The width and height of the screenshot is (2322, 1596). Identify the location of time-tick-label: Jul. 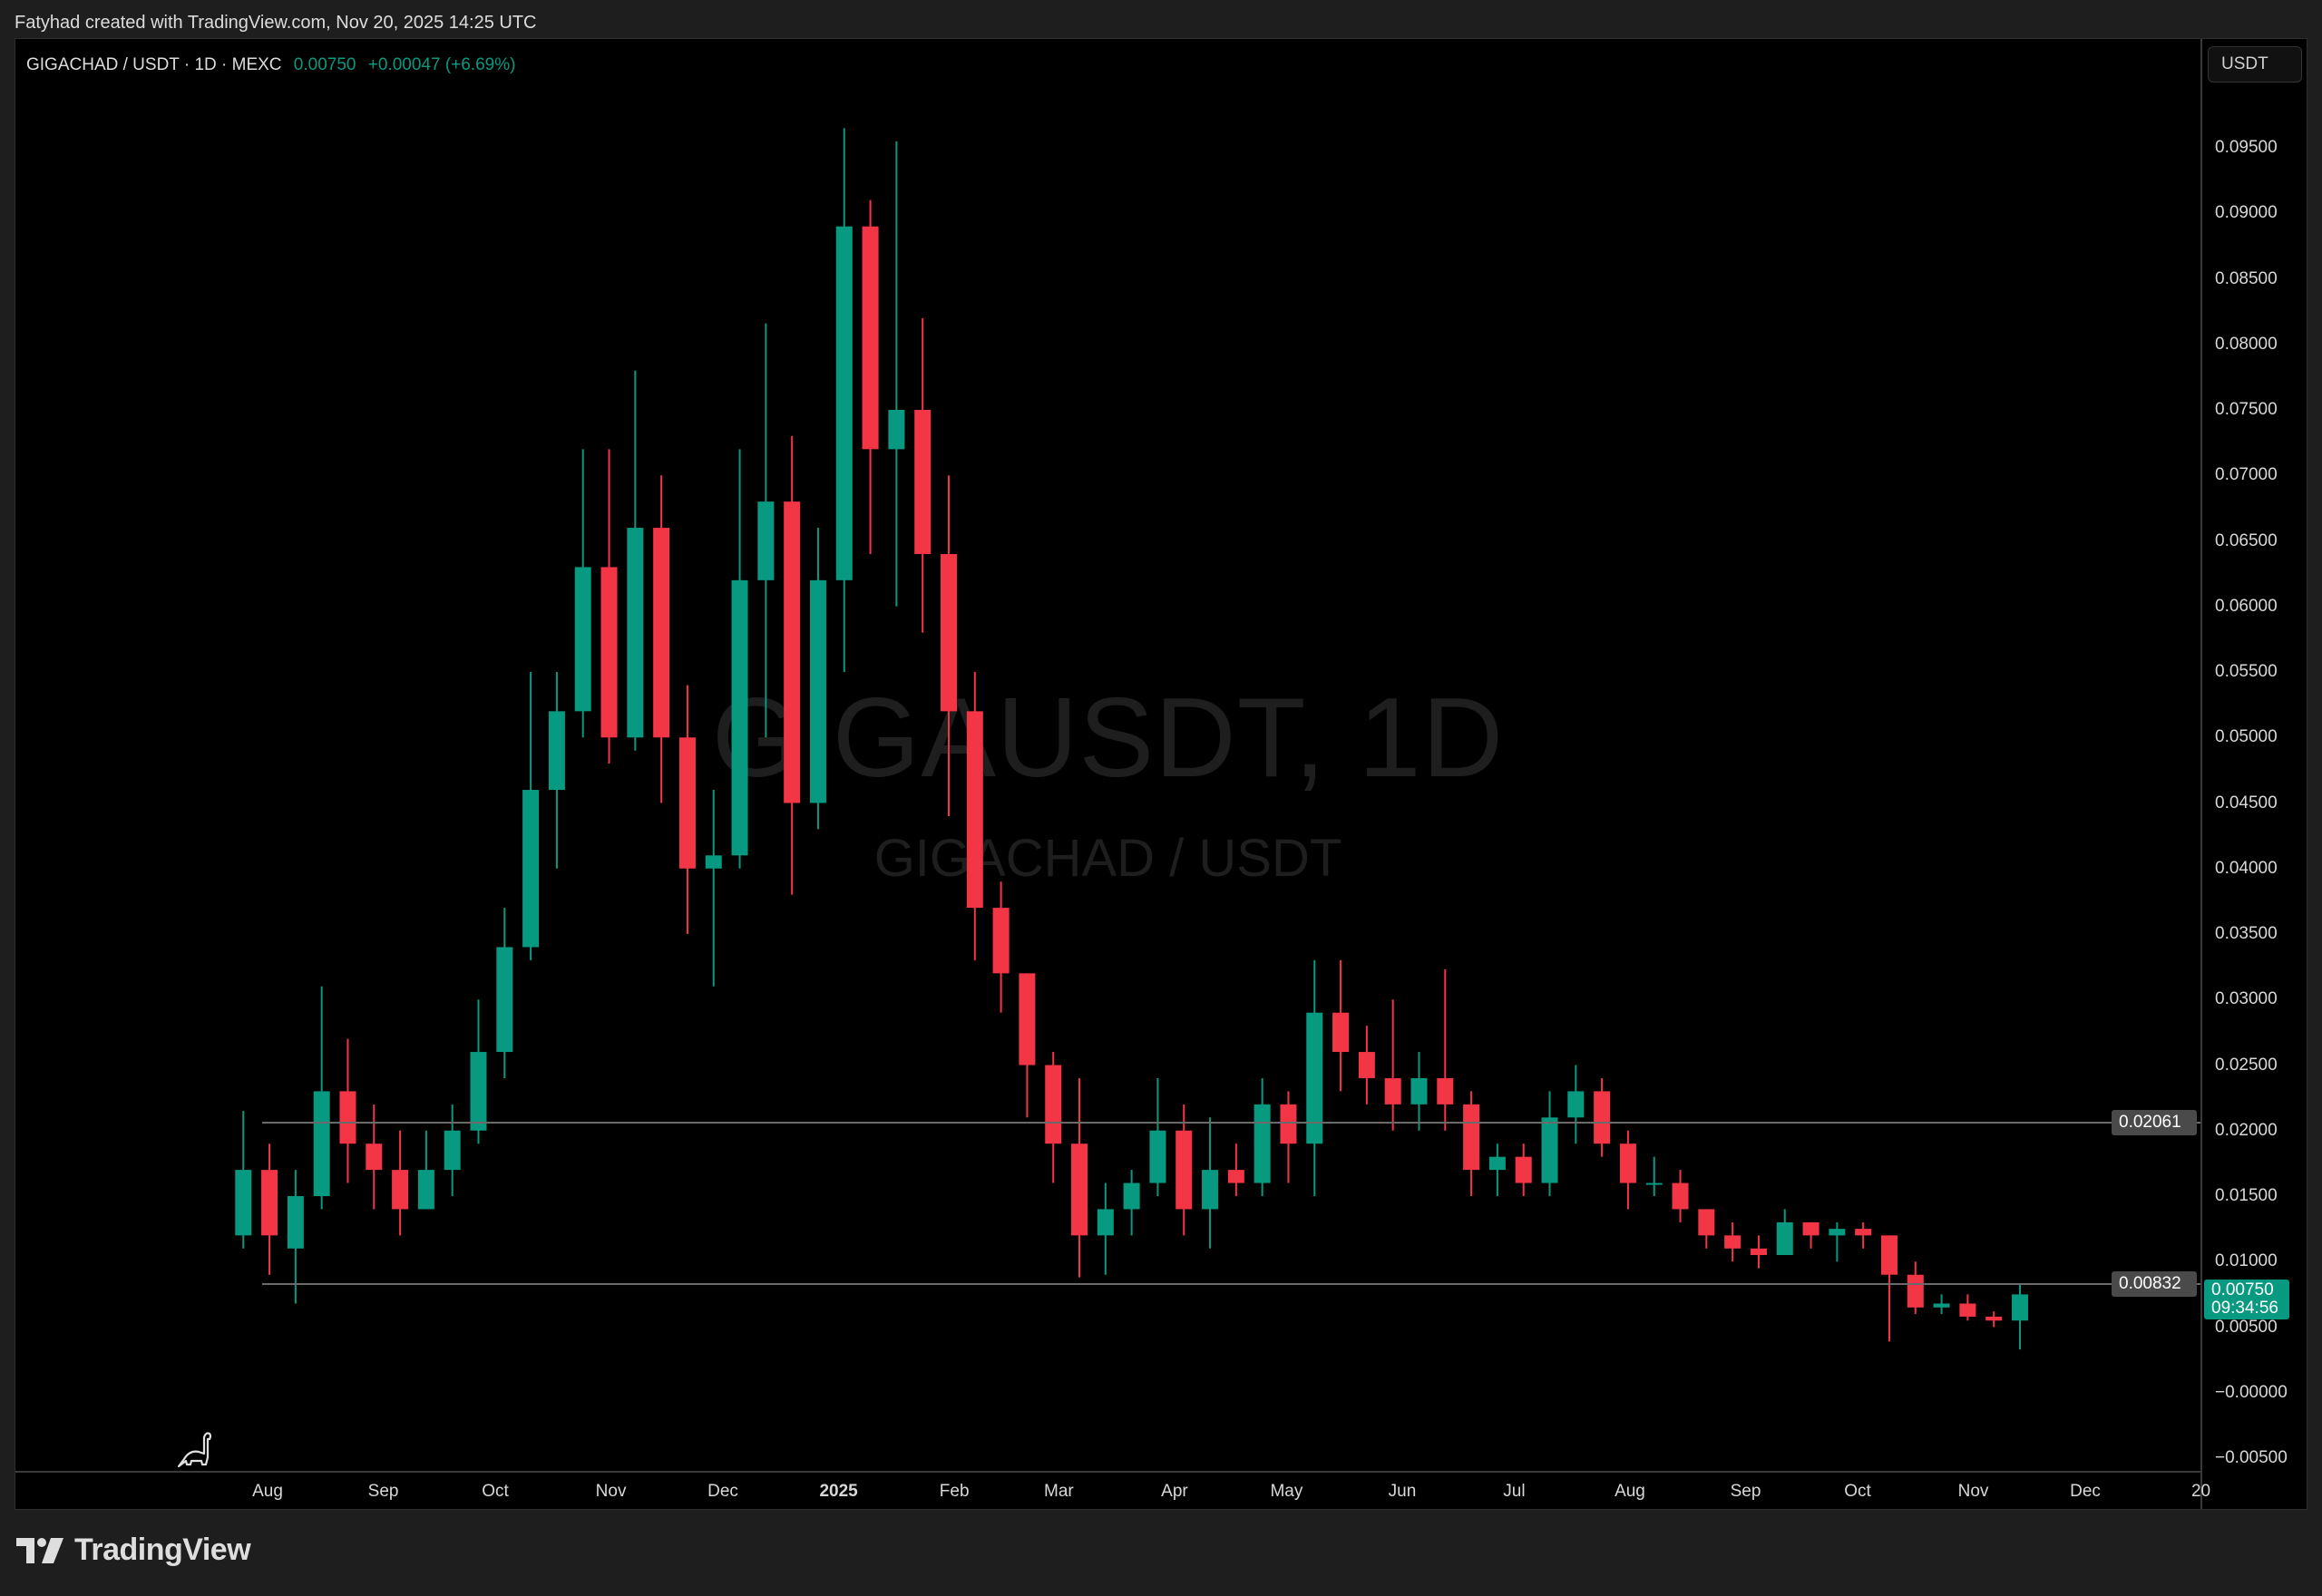
(1514, 1491).